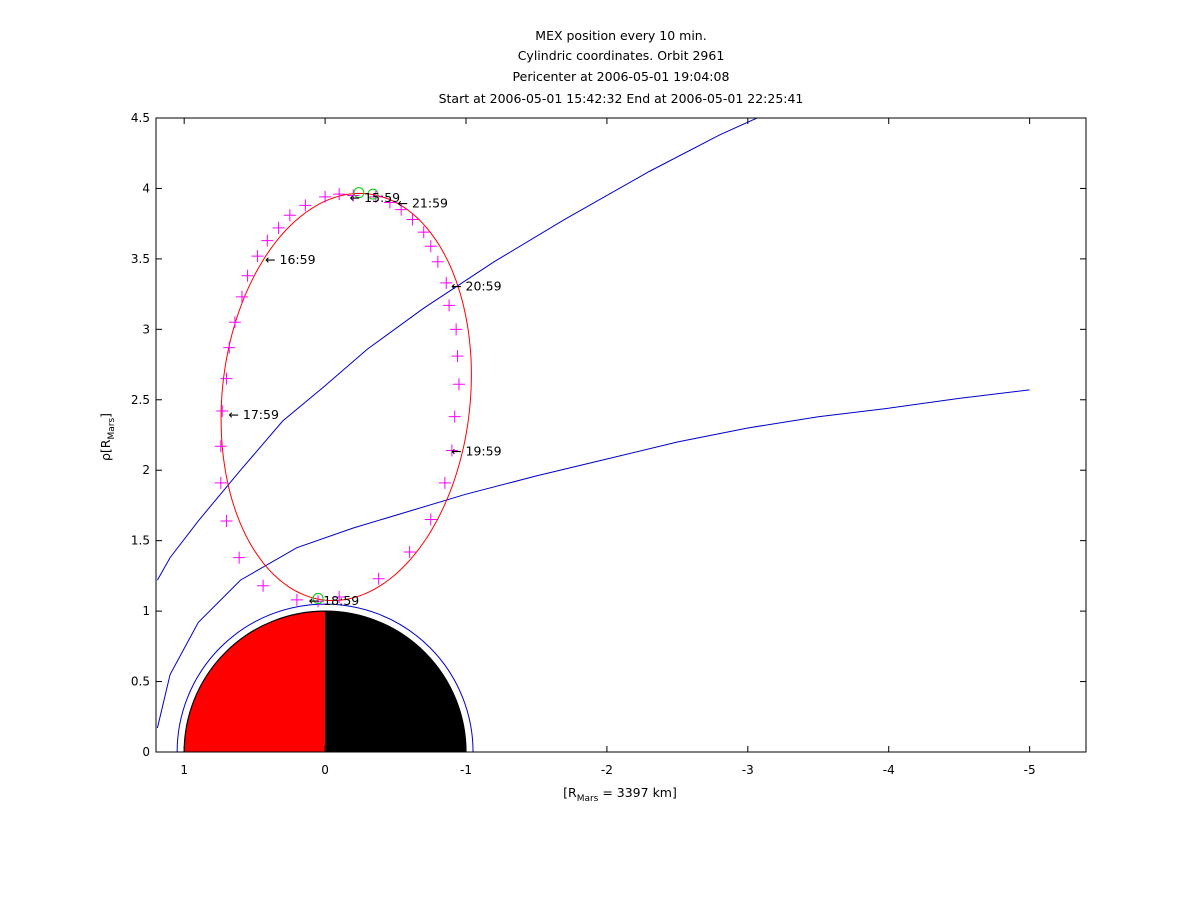 The image size is (1200, 901). What do you see at coordinates (621, 55) in the screenshot?
I see `title-line-2: Cylindric coordinates. Orbit 2961` at bounding box center [621, 55].